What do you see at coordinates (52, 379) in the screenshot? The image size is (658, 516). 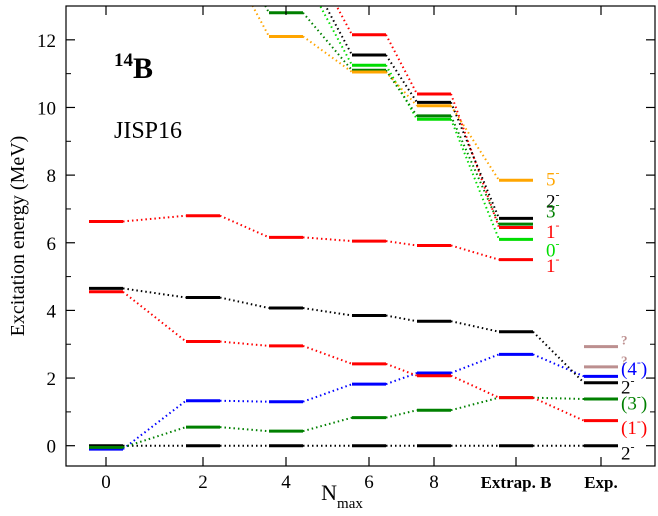 I see `y-tick-label: 2` at bounding box center [52, 379].